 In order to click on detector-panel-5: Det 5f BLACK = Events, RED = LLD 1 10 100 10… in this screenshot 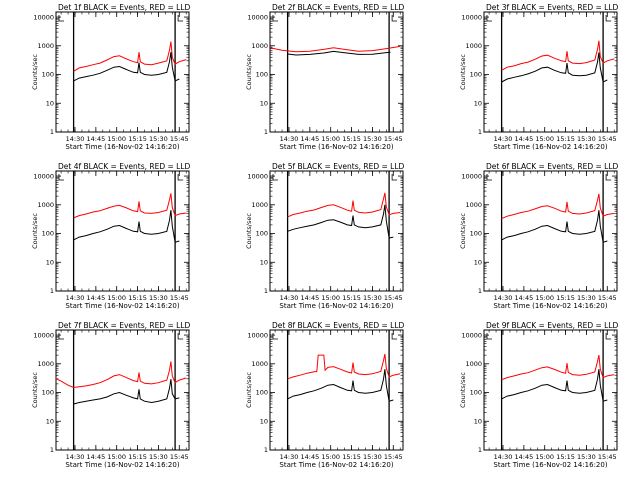, I will do `click(325, 236)`.